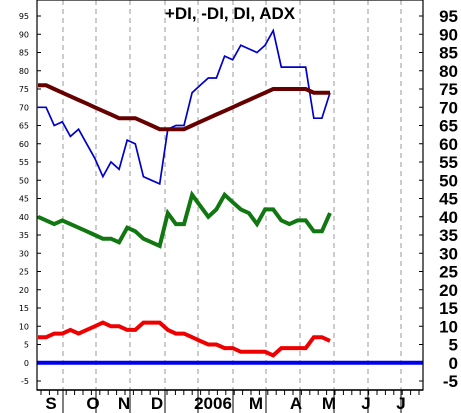  What do you see at coordinates (24, 253) in the screenshot?
I see `y-tick-label-left-7: 30` at bounding box center [24, 253].